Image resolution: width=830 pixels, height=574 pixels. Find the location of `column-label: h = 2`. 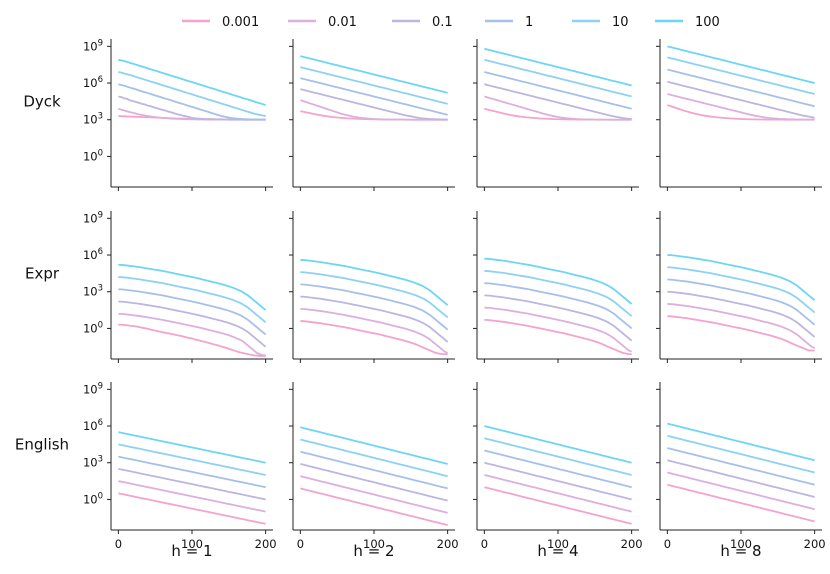

column-label: h = 2 is located at coordinates (373, 551).